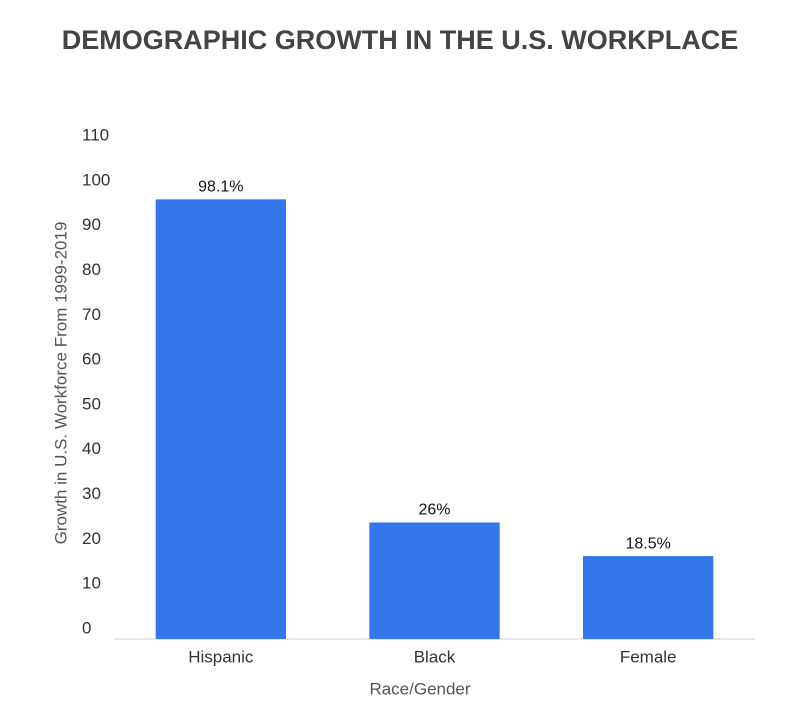 This screenshot has width=800, height=716. I want to click on y-tick-label: 40, so click(91, 448).